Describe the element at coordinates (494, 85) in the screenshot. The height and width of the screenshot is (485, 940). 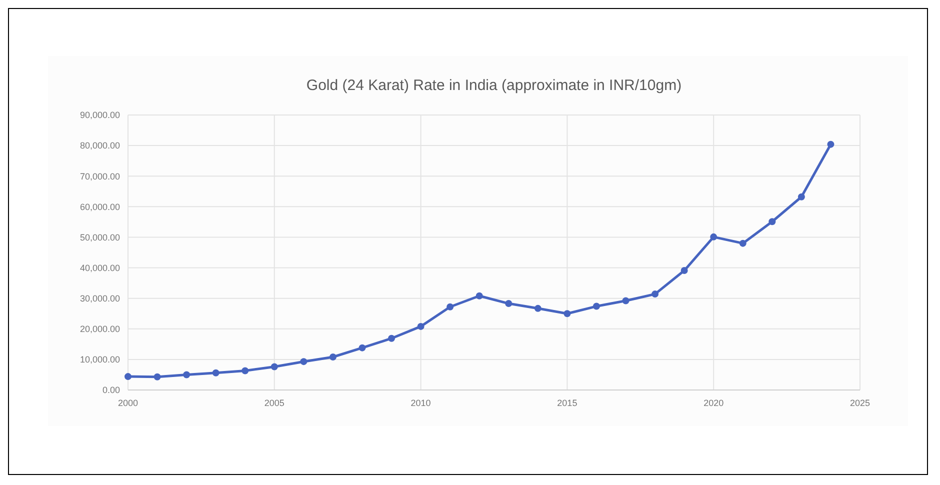
I see `chart-title: Gold (24 Karat) Rate in India (approximate in INR/10gm)` at that location.